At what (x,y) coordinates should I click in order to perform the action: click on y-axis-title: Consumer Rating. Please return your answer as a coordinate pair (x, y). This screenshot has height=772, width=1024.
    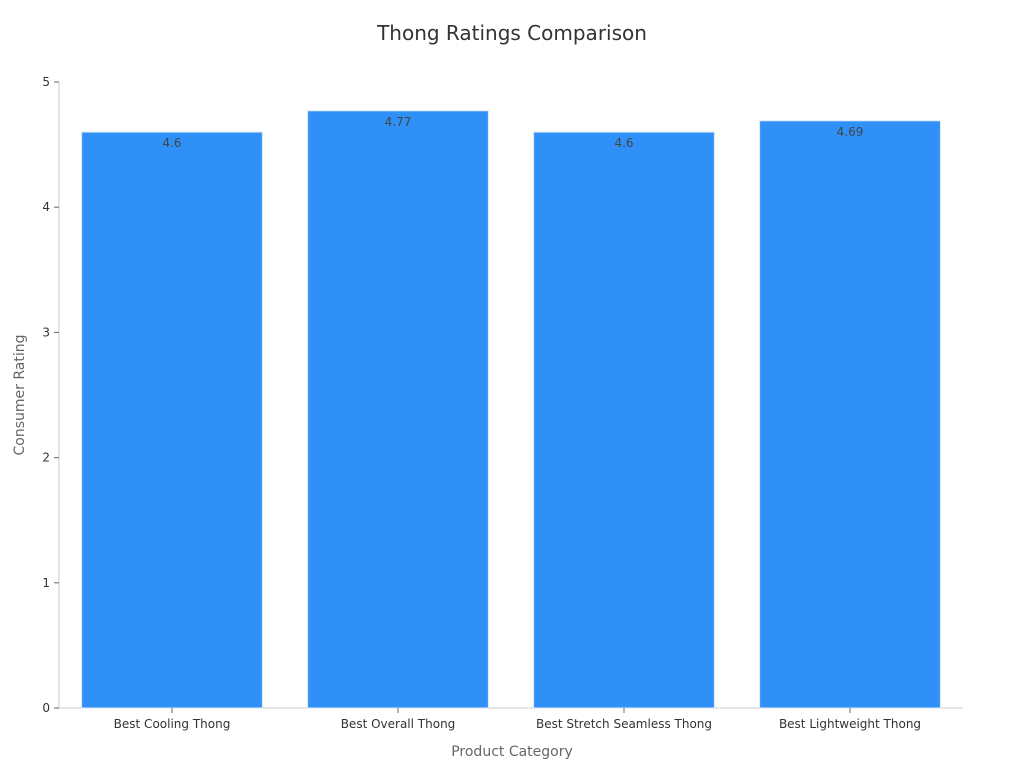
    Looking at the image, I should click on (20, 395).